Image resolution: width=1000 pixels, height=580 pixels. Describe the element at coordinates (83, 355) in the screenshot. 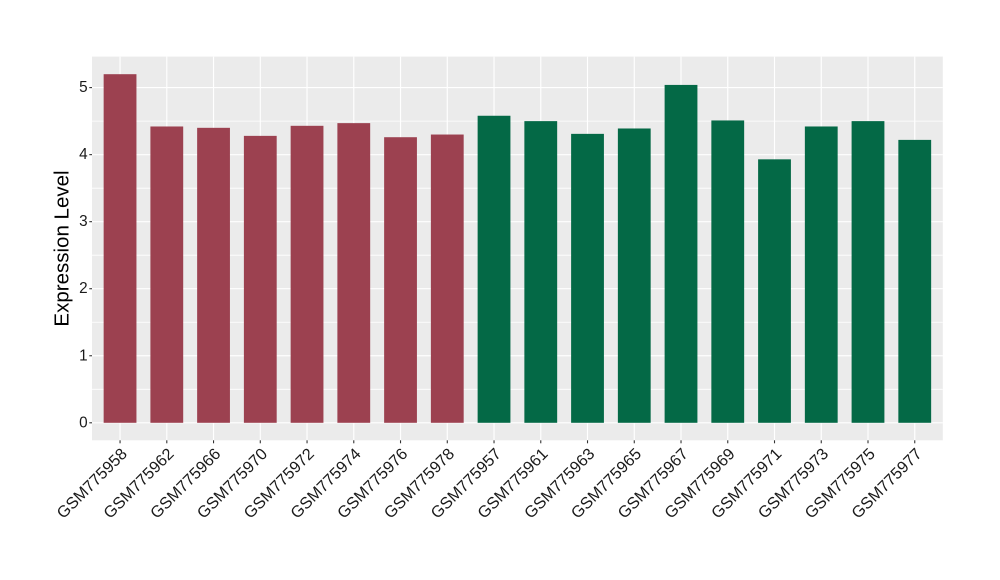

I see `svg-text: 1` at that location.